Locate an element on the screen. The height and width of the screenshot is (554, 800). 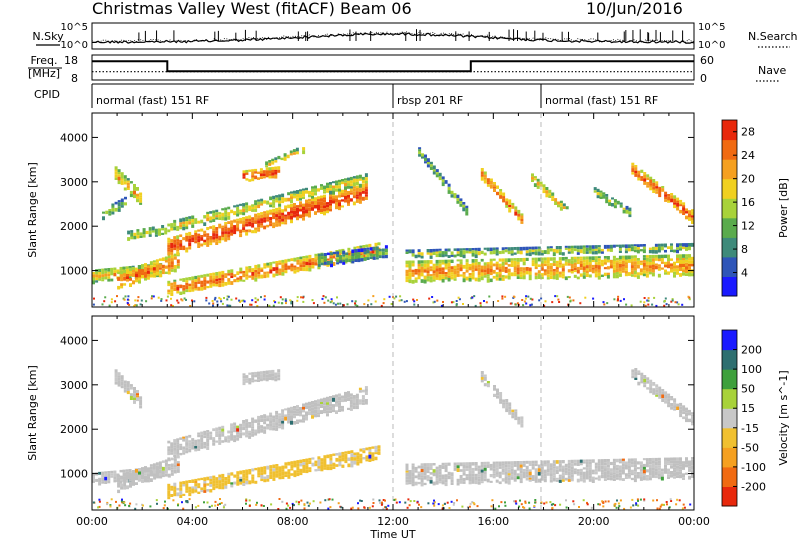
power-colorbar-swatch is located at coordinates (729, 169).